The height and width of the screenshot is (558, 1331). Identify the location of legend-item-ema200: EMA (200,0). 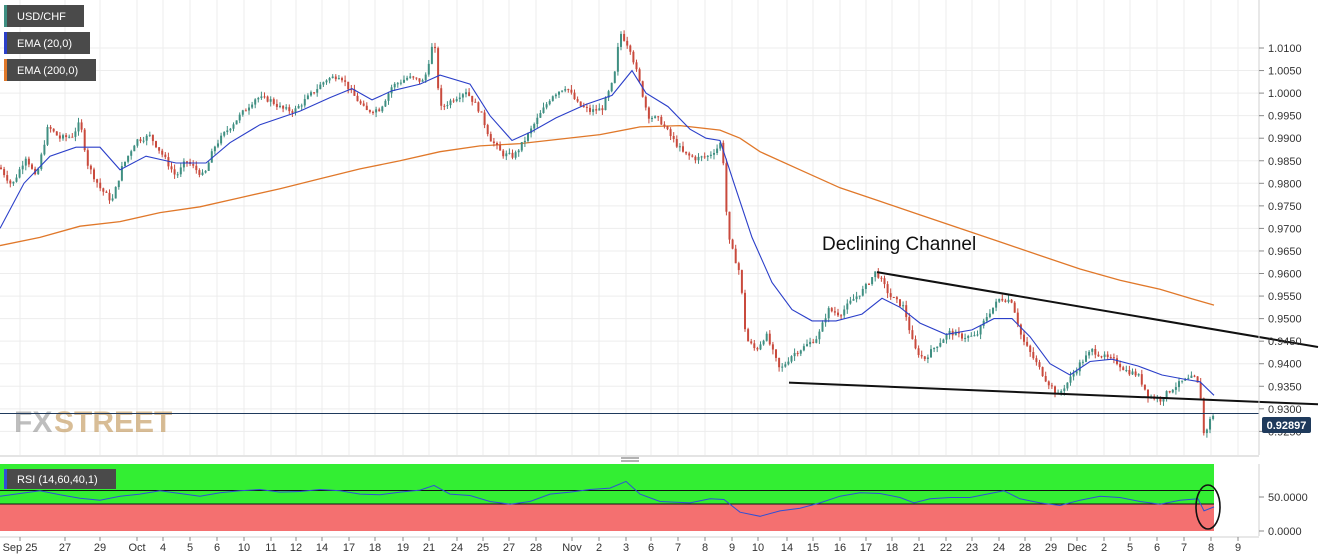
(50, 70).